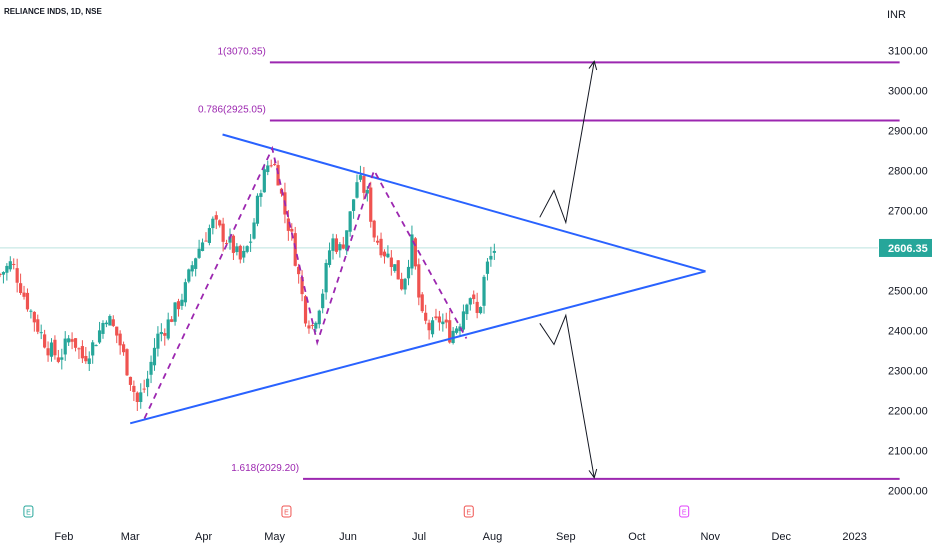 Image resolution: width=932 pixels, height=550 pixels. Describe the element at coordinates (896, 15) in the screenshot. I see `currency-label: INR` at that location.